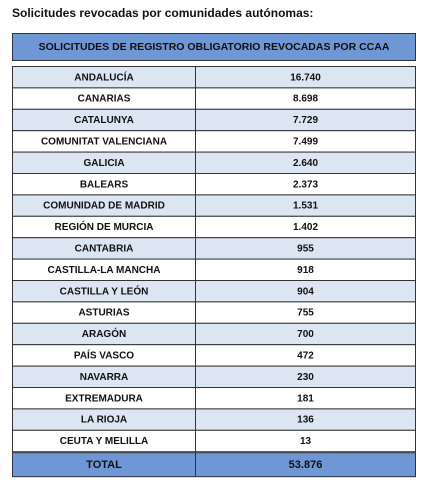 The image size is (427, 494). I want to click on revoked-count: 1.531, so click(305, 206).